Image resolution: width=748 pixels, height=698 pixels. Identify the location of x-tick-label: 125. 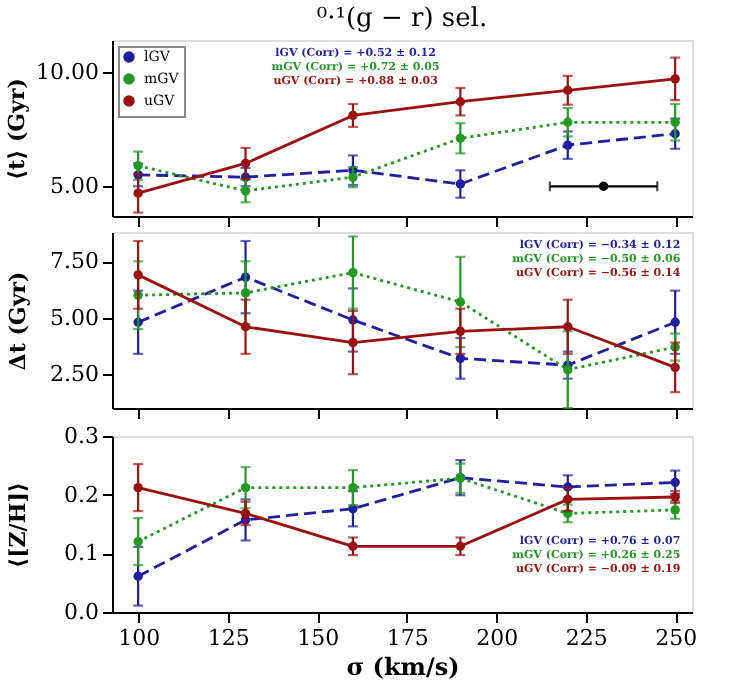
(228, 638).